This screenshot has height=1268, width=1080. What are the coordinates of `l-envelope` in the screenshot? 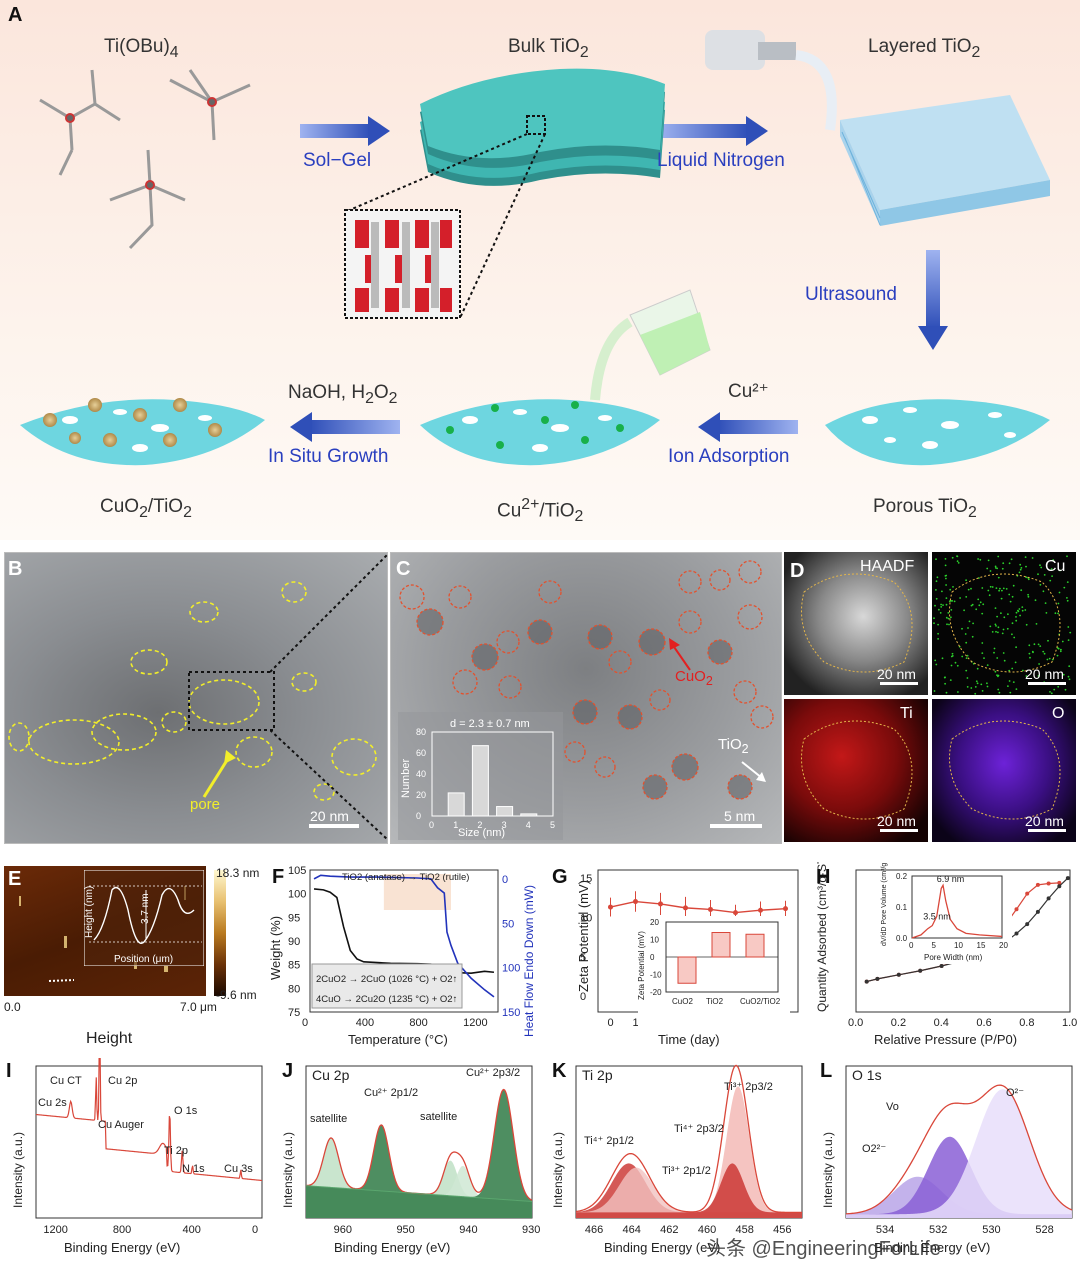 It's located at (959, 1149).